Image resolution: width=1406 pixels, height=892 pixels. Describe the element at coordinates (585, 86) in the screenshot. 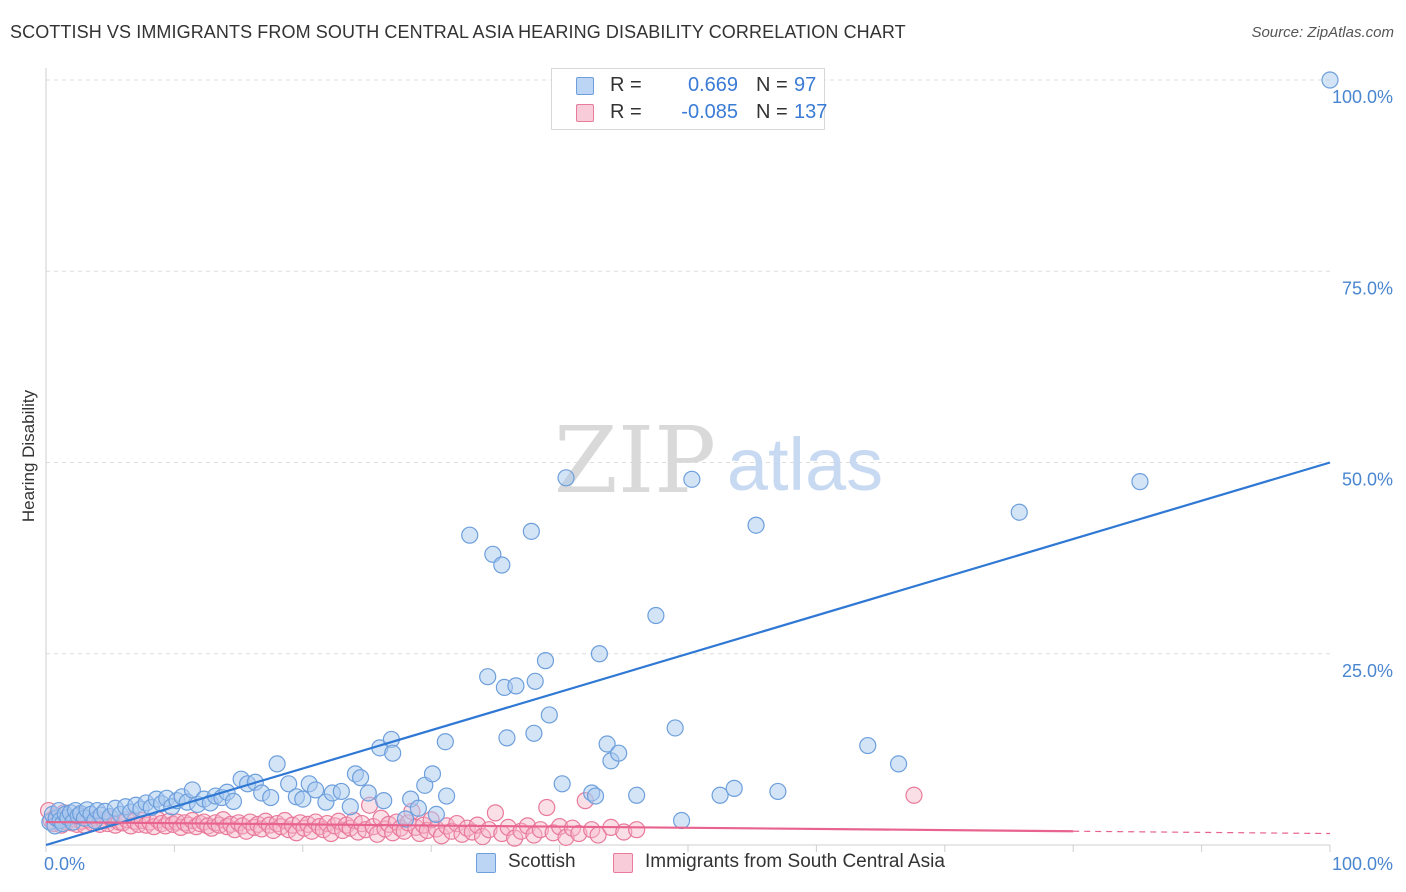

I see `legend-swatch-scottish` at that location.